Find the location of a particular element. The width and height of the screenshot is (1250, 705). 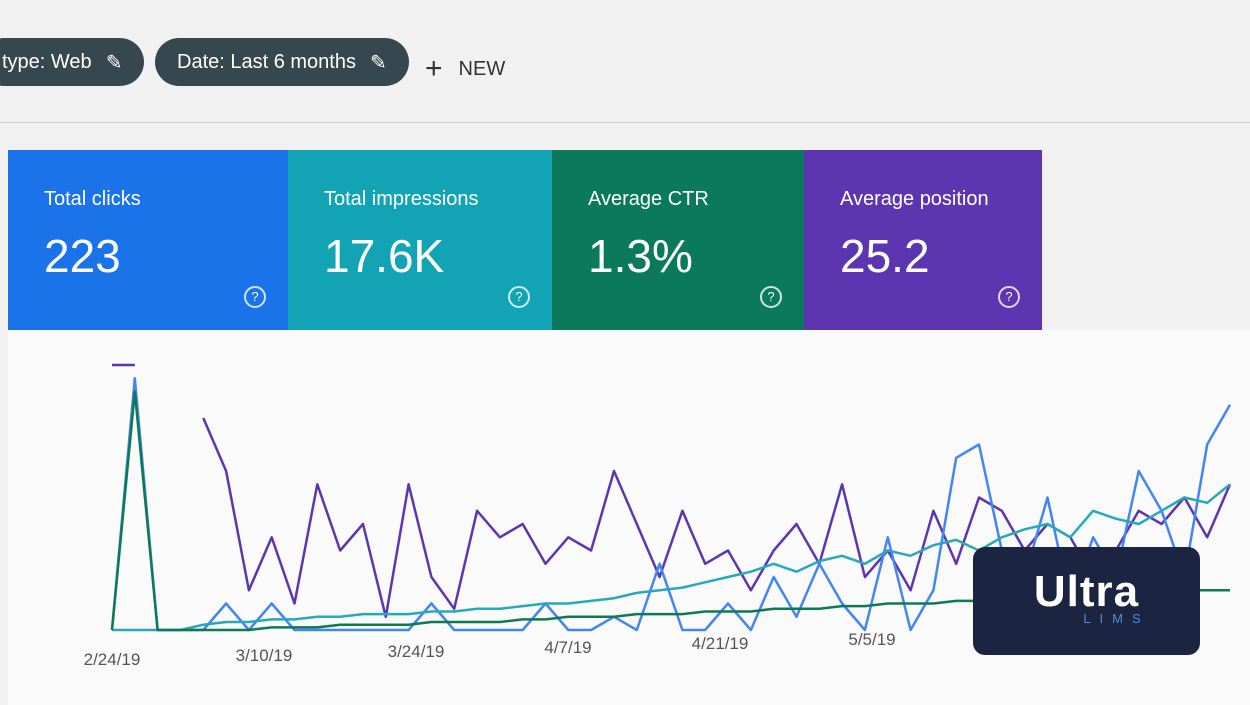

x-tick-label: 3/10/19 is located at coordinates (264, 655).